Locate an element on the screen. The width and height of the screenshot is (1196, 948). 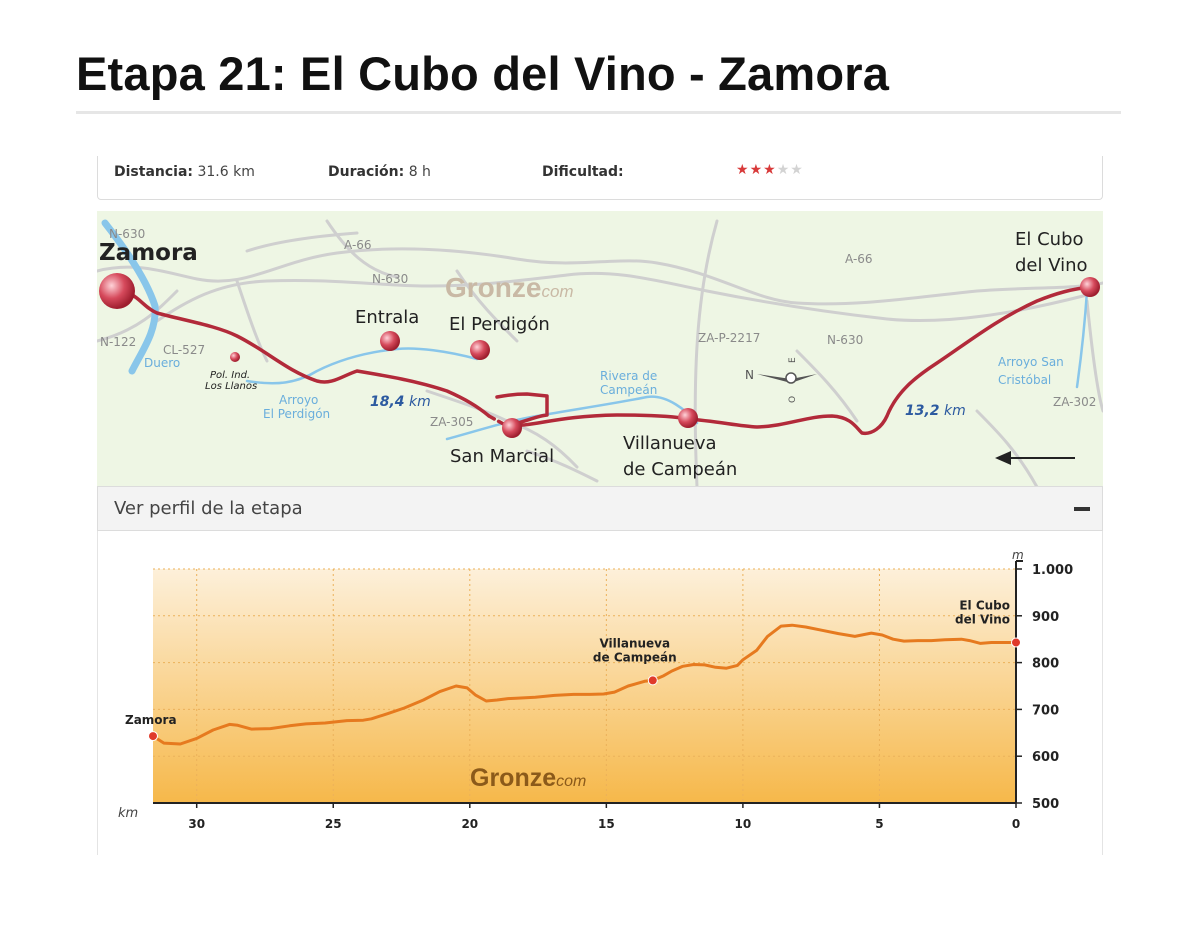
poligono-label: Los Llanos is located at coordinates (231, 386).